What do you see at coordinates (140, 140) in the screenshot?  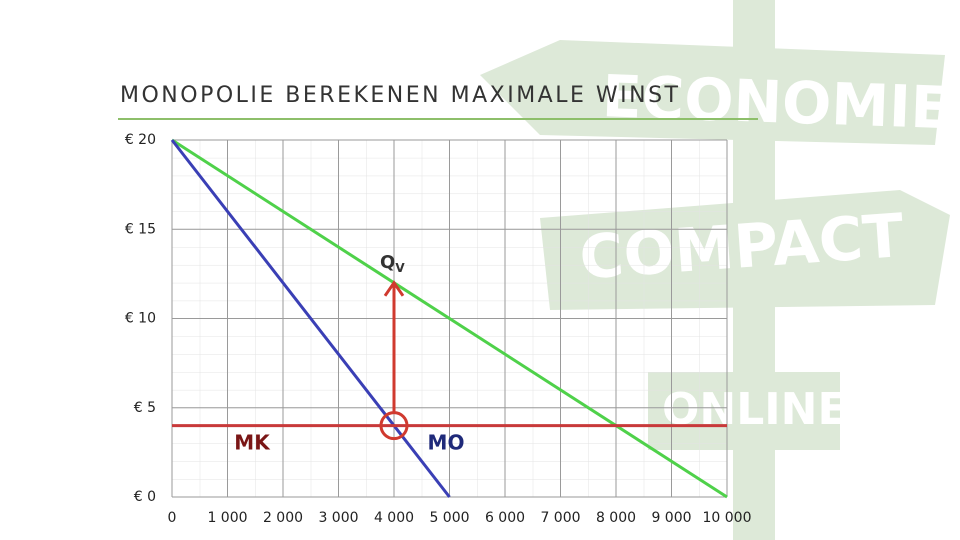 I see `y-tick-label: € 20` at bounding box center [140, 140].